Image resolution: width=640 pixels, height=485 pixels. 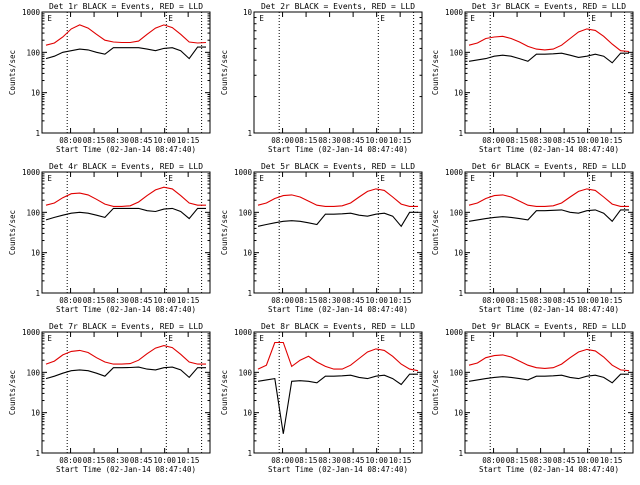 What do you see at coordinates (338, 326) in the screenshot?
I see `panel-title: Det 8r BLACK = Events, RED = LLD` at bounding box center [338, 326].